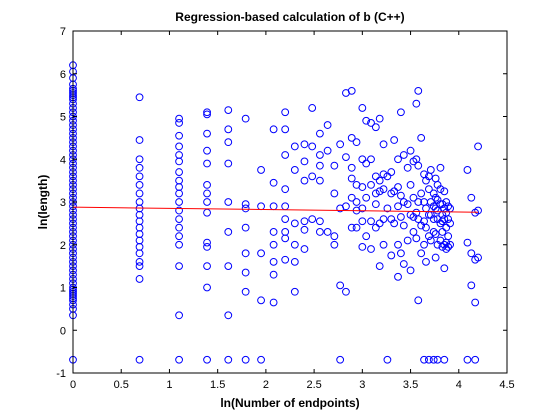  Describe the element at coordinates (61, 374) in the screenshot. I see `y-tick-label: -1` at that location.